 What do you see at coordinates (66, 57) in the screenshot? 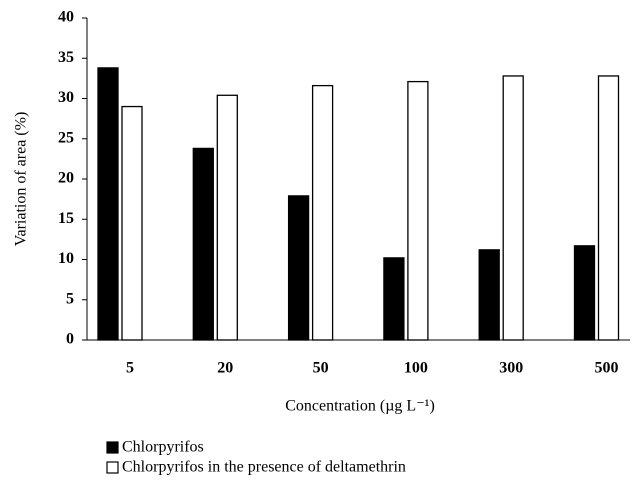
I see `y-tick-label: 35` at bounding box center [66, 57].